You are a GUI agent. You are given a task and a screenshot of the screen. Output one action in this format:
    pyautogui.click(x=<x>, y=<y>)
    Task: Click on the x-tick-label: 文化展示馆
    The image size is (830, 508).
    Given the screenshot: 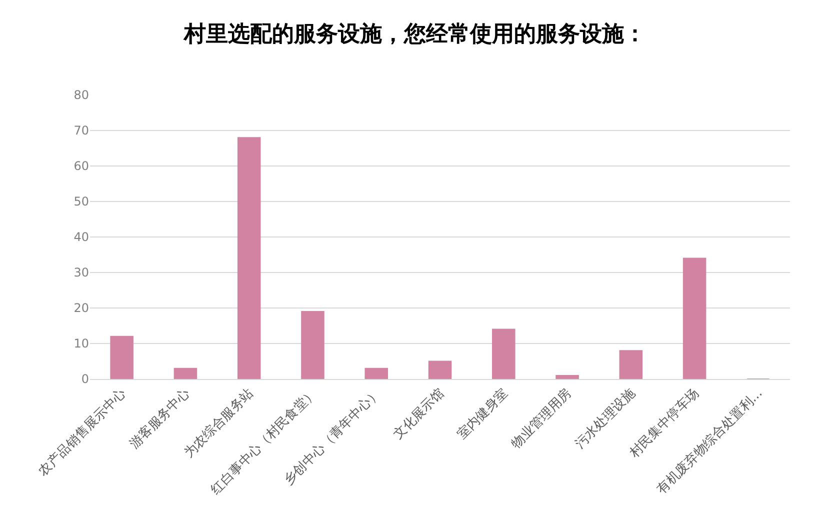 What is the action you would take?
    pyautogui.click(x=419, y=414)
    